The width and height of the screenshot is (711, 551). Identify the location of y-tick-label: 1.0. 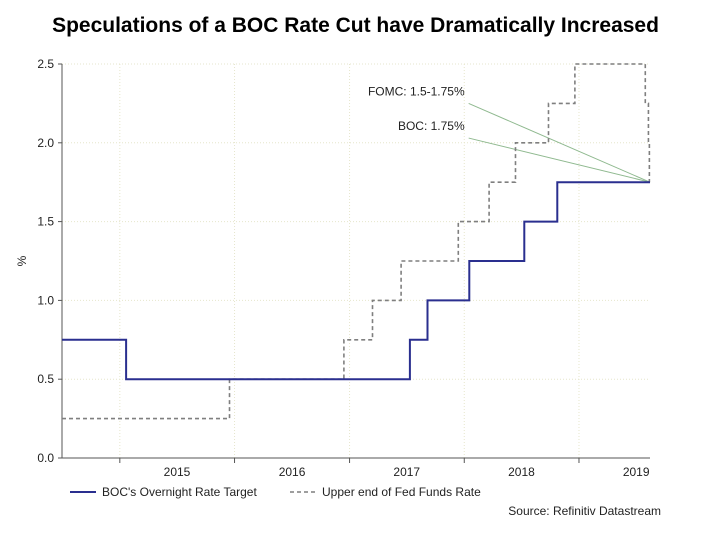
(45, 300).